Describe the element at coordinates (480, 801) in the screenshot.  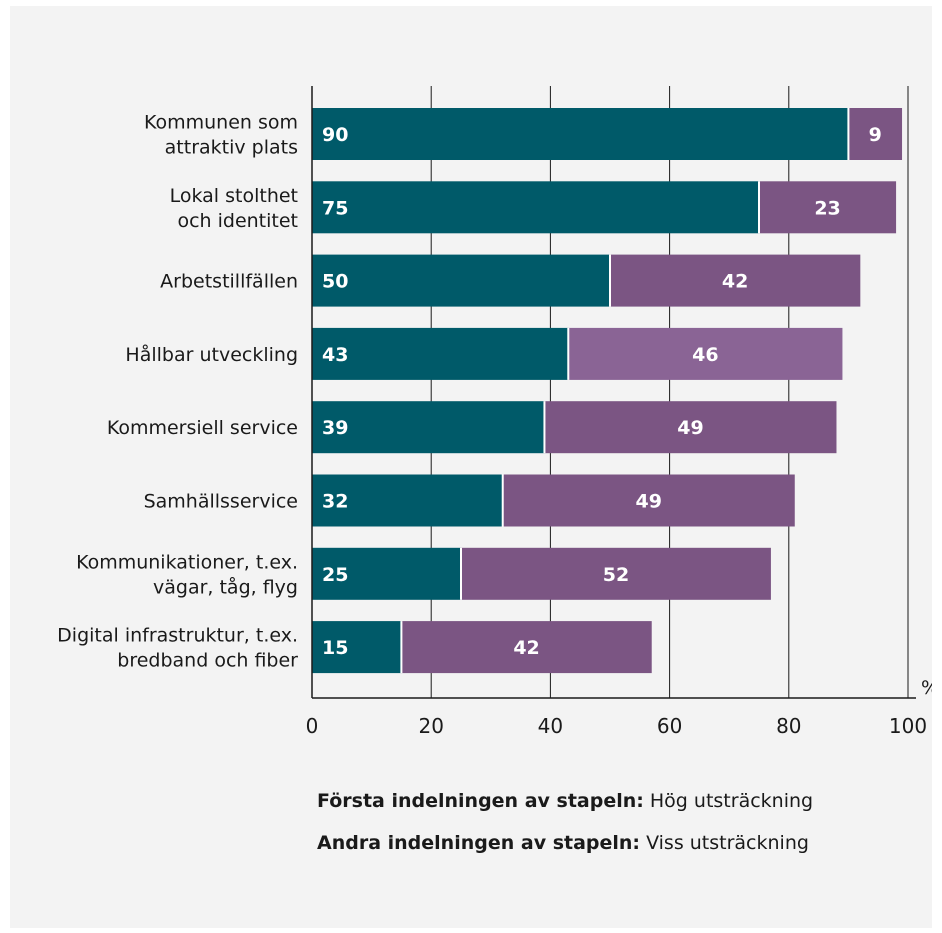
I see `legend-first-bold: Första indelningen av stapeln:` at that location.